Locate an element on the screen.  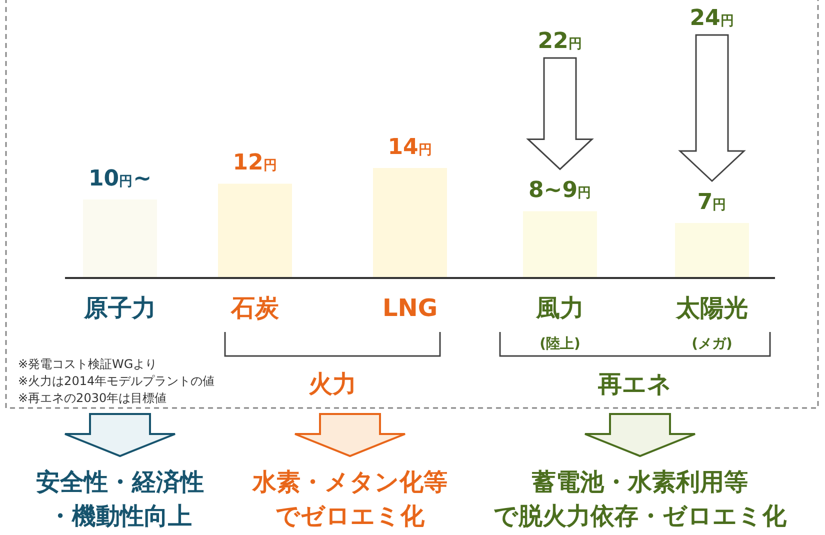
data-label: 14円 is located at coordinates (410, 147).